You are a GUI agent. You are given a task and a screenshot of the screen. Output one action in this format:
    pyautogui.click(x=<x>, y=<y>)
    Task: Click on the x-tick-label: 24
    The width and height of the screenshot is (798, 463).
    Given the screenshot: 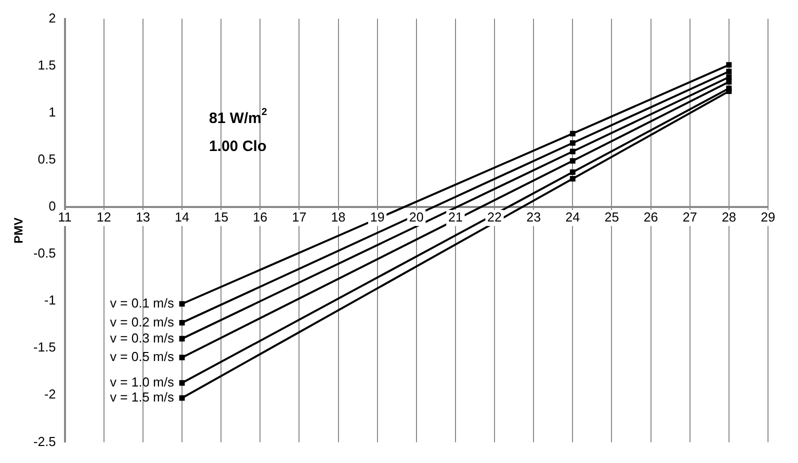 What is the action you would take?
    pyautogui.click(x=572, y=217)
    